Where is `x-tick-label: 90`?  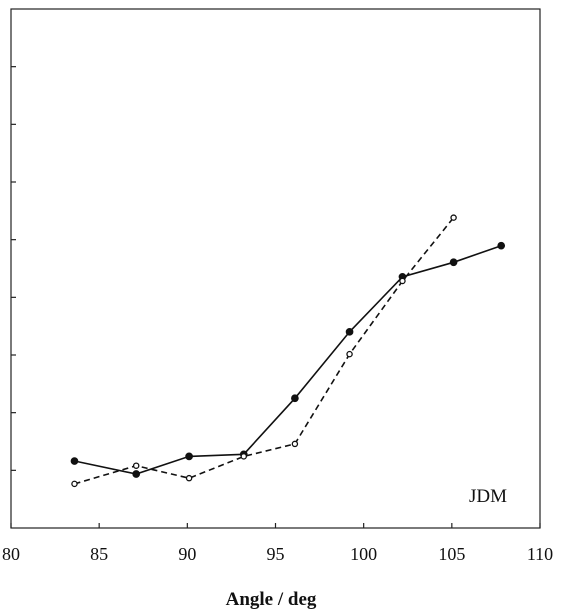
x-tick-label: 90 is located at coordinates (187, 554).